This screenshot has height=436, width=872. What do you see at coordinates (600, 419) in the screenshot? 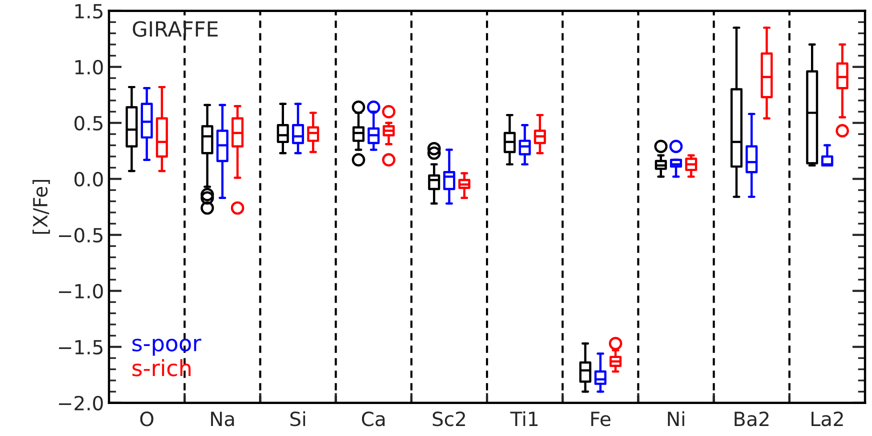
I see `x-tick-label: Fe` at bounding box center [600, 419].